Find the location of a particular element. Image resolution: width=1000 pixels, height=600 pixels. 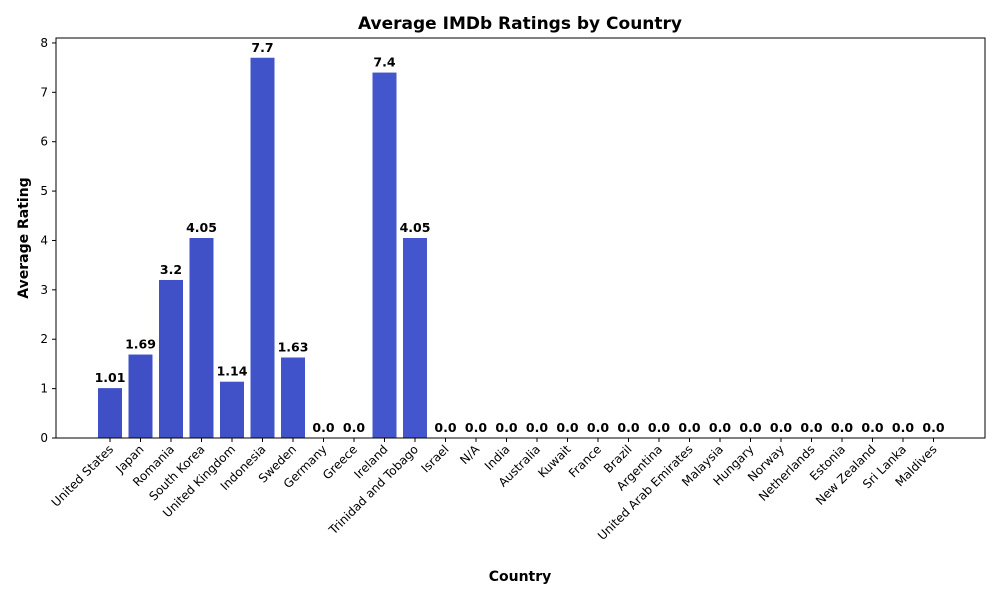

x-tick-label: N/A is located at coordinates (469, 454).